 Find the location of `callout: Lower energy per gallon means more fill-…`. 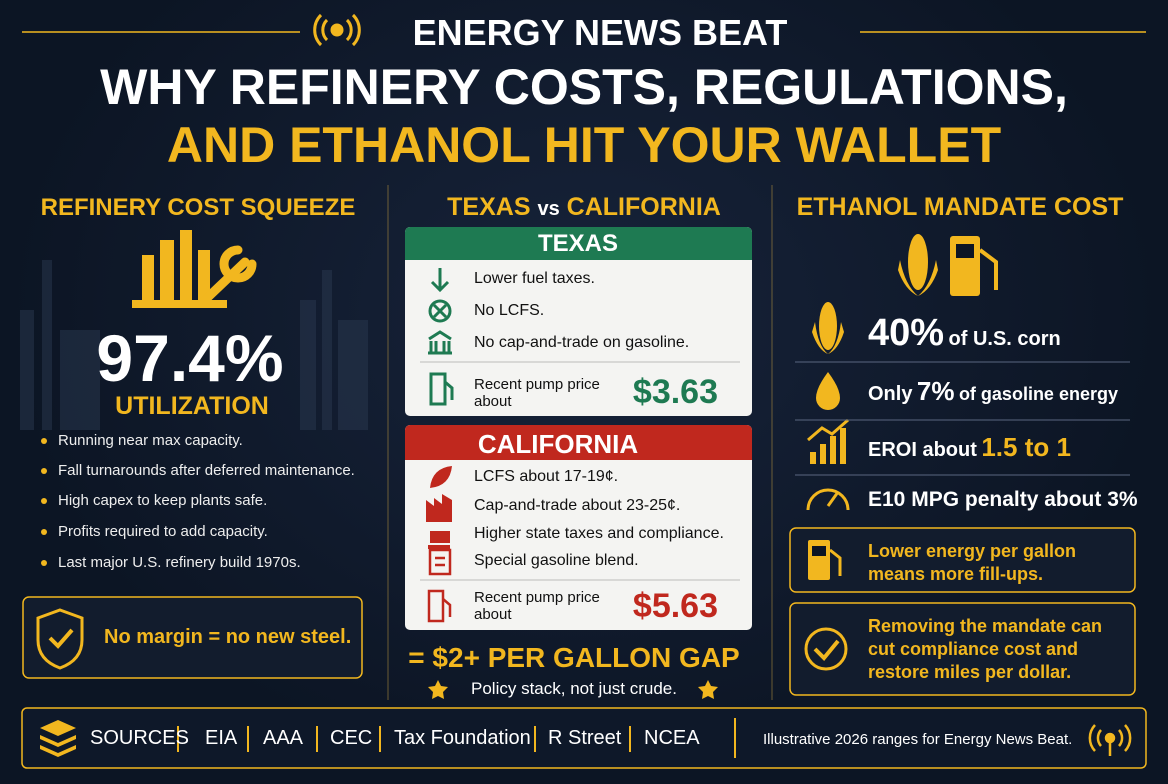

callout: Lower energy per gallon means more fill-… is located at coordinates (972, 562).